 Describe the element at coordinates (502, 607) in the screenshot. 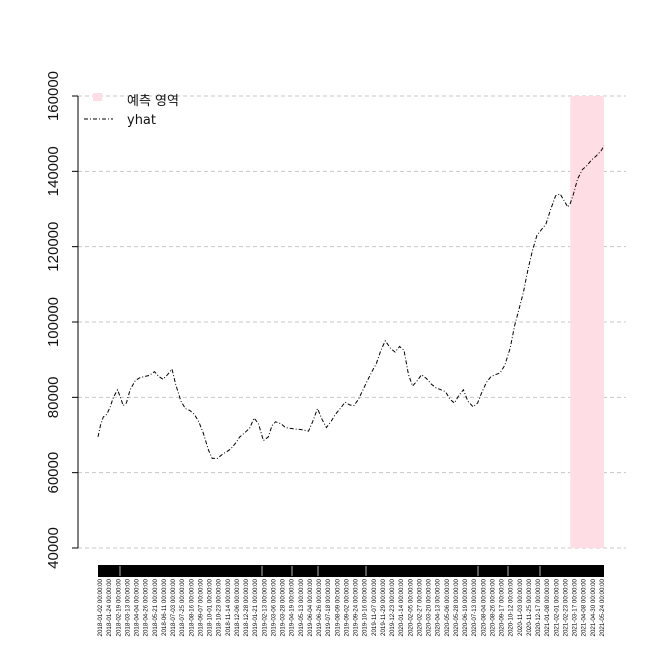

I see `x-tick-label: 2020-09-17 00:00:00` at that location.